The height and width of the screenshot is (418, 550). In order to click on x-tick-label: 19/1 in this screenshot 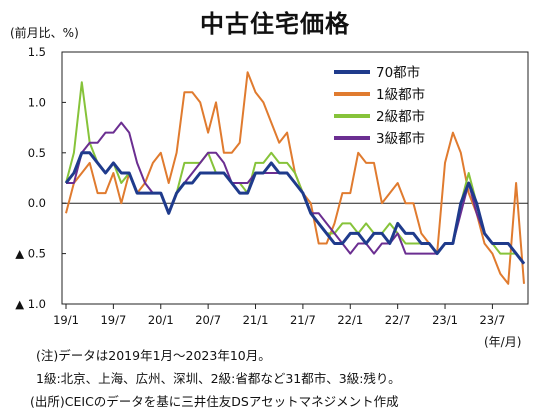, I will do `click(66, 320)`.